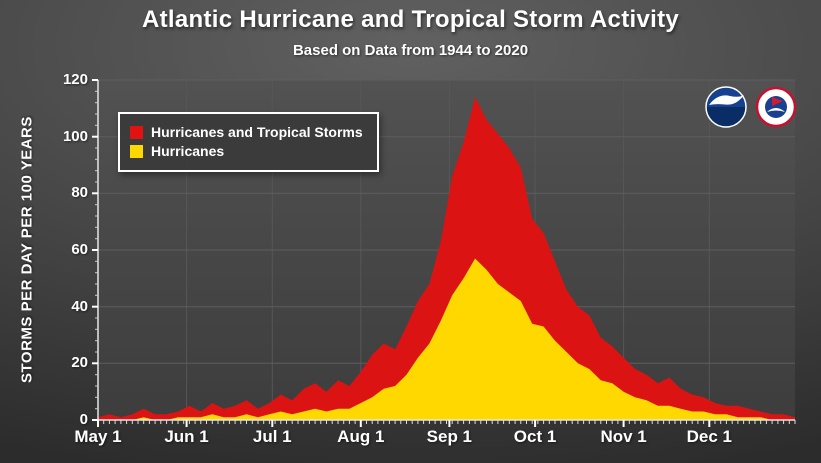  I want to click on legend-swatch-combined, so click(136, 132).